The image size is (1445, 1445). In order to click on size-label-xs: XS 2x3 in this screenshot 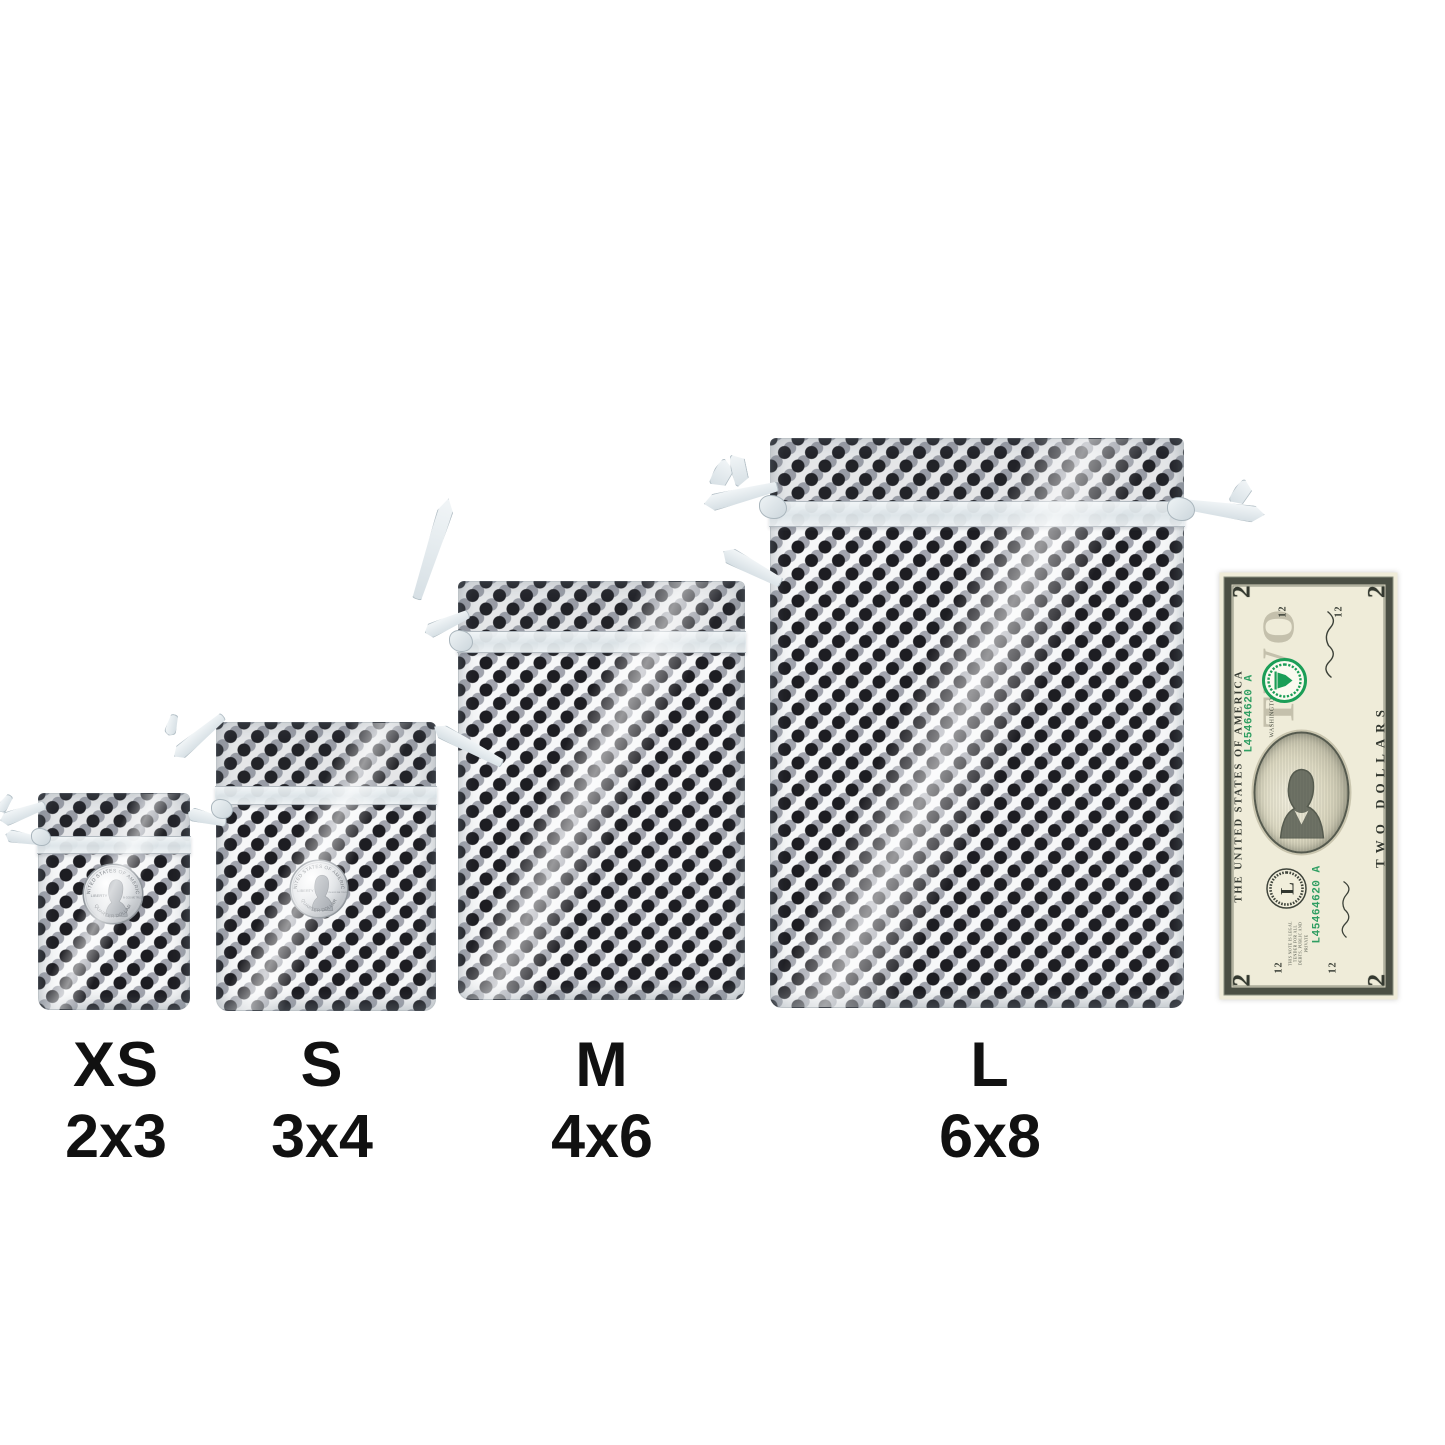, I will do `click(116, 1099)`.